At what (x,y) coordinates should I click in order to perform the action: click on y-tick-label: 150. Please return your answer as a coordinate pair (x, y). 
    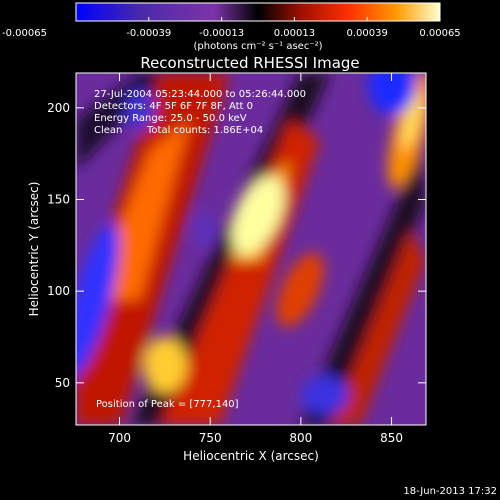
    Looking at the image, I should click on (58, 200).